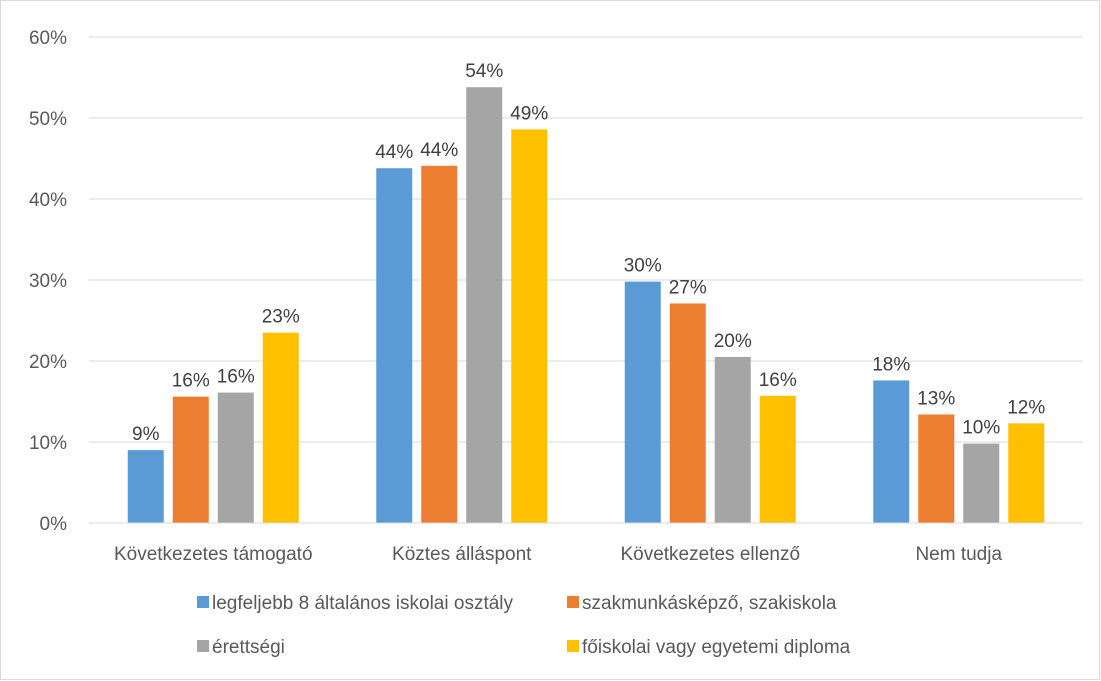  Describe the element at coordinates (958, 554) in the screenshot. I see `x-category-label: Nem tudja` at that location.